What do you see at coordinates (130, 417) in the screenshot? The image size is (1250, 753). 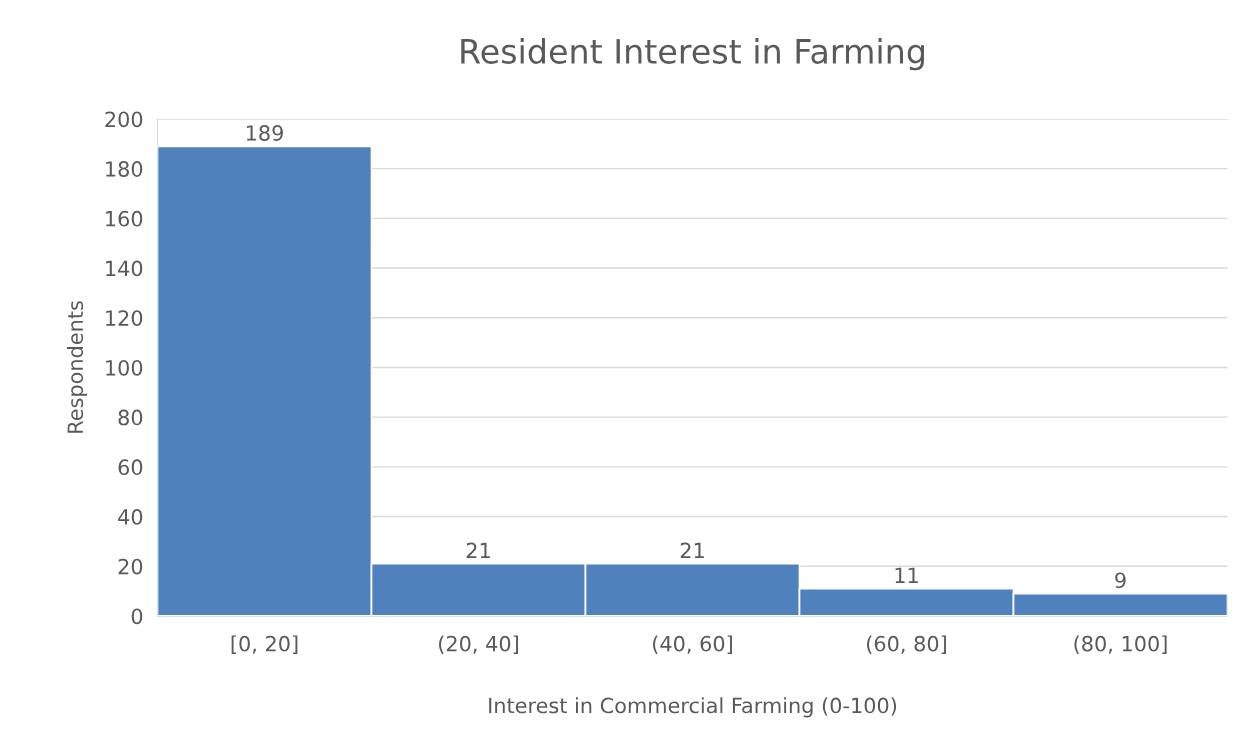 I see `y-tick-label: 80` at bounding box center [130, 417].